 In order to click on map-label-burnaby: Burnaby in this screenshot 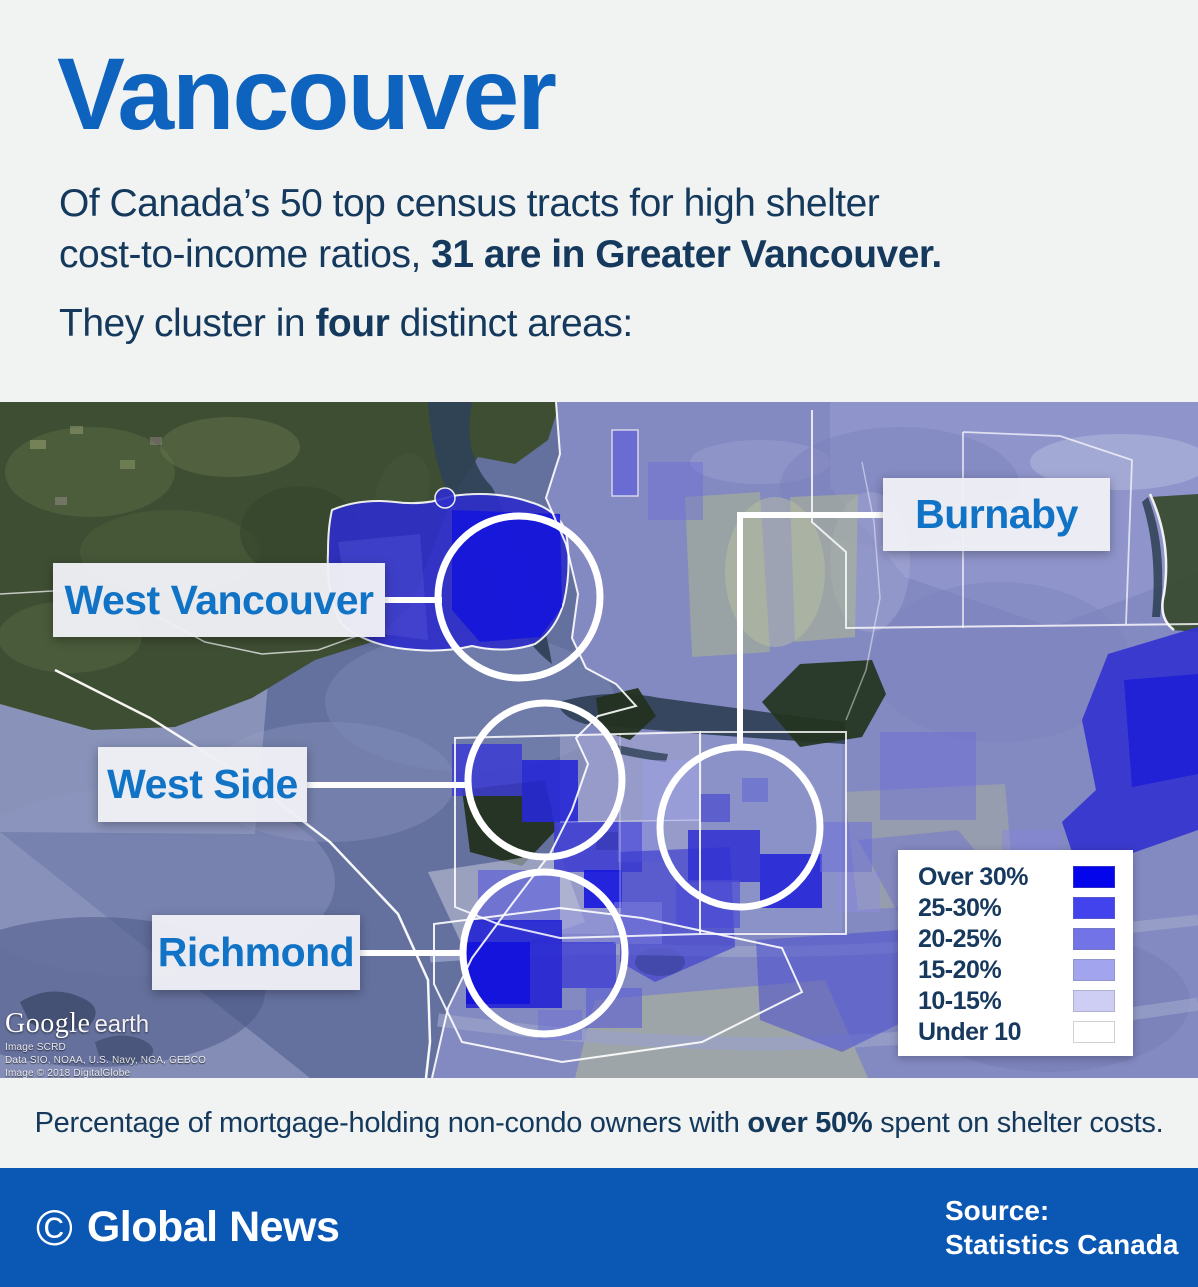, I will do `click(996, 514)`.